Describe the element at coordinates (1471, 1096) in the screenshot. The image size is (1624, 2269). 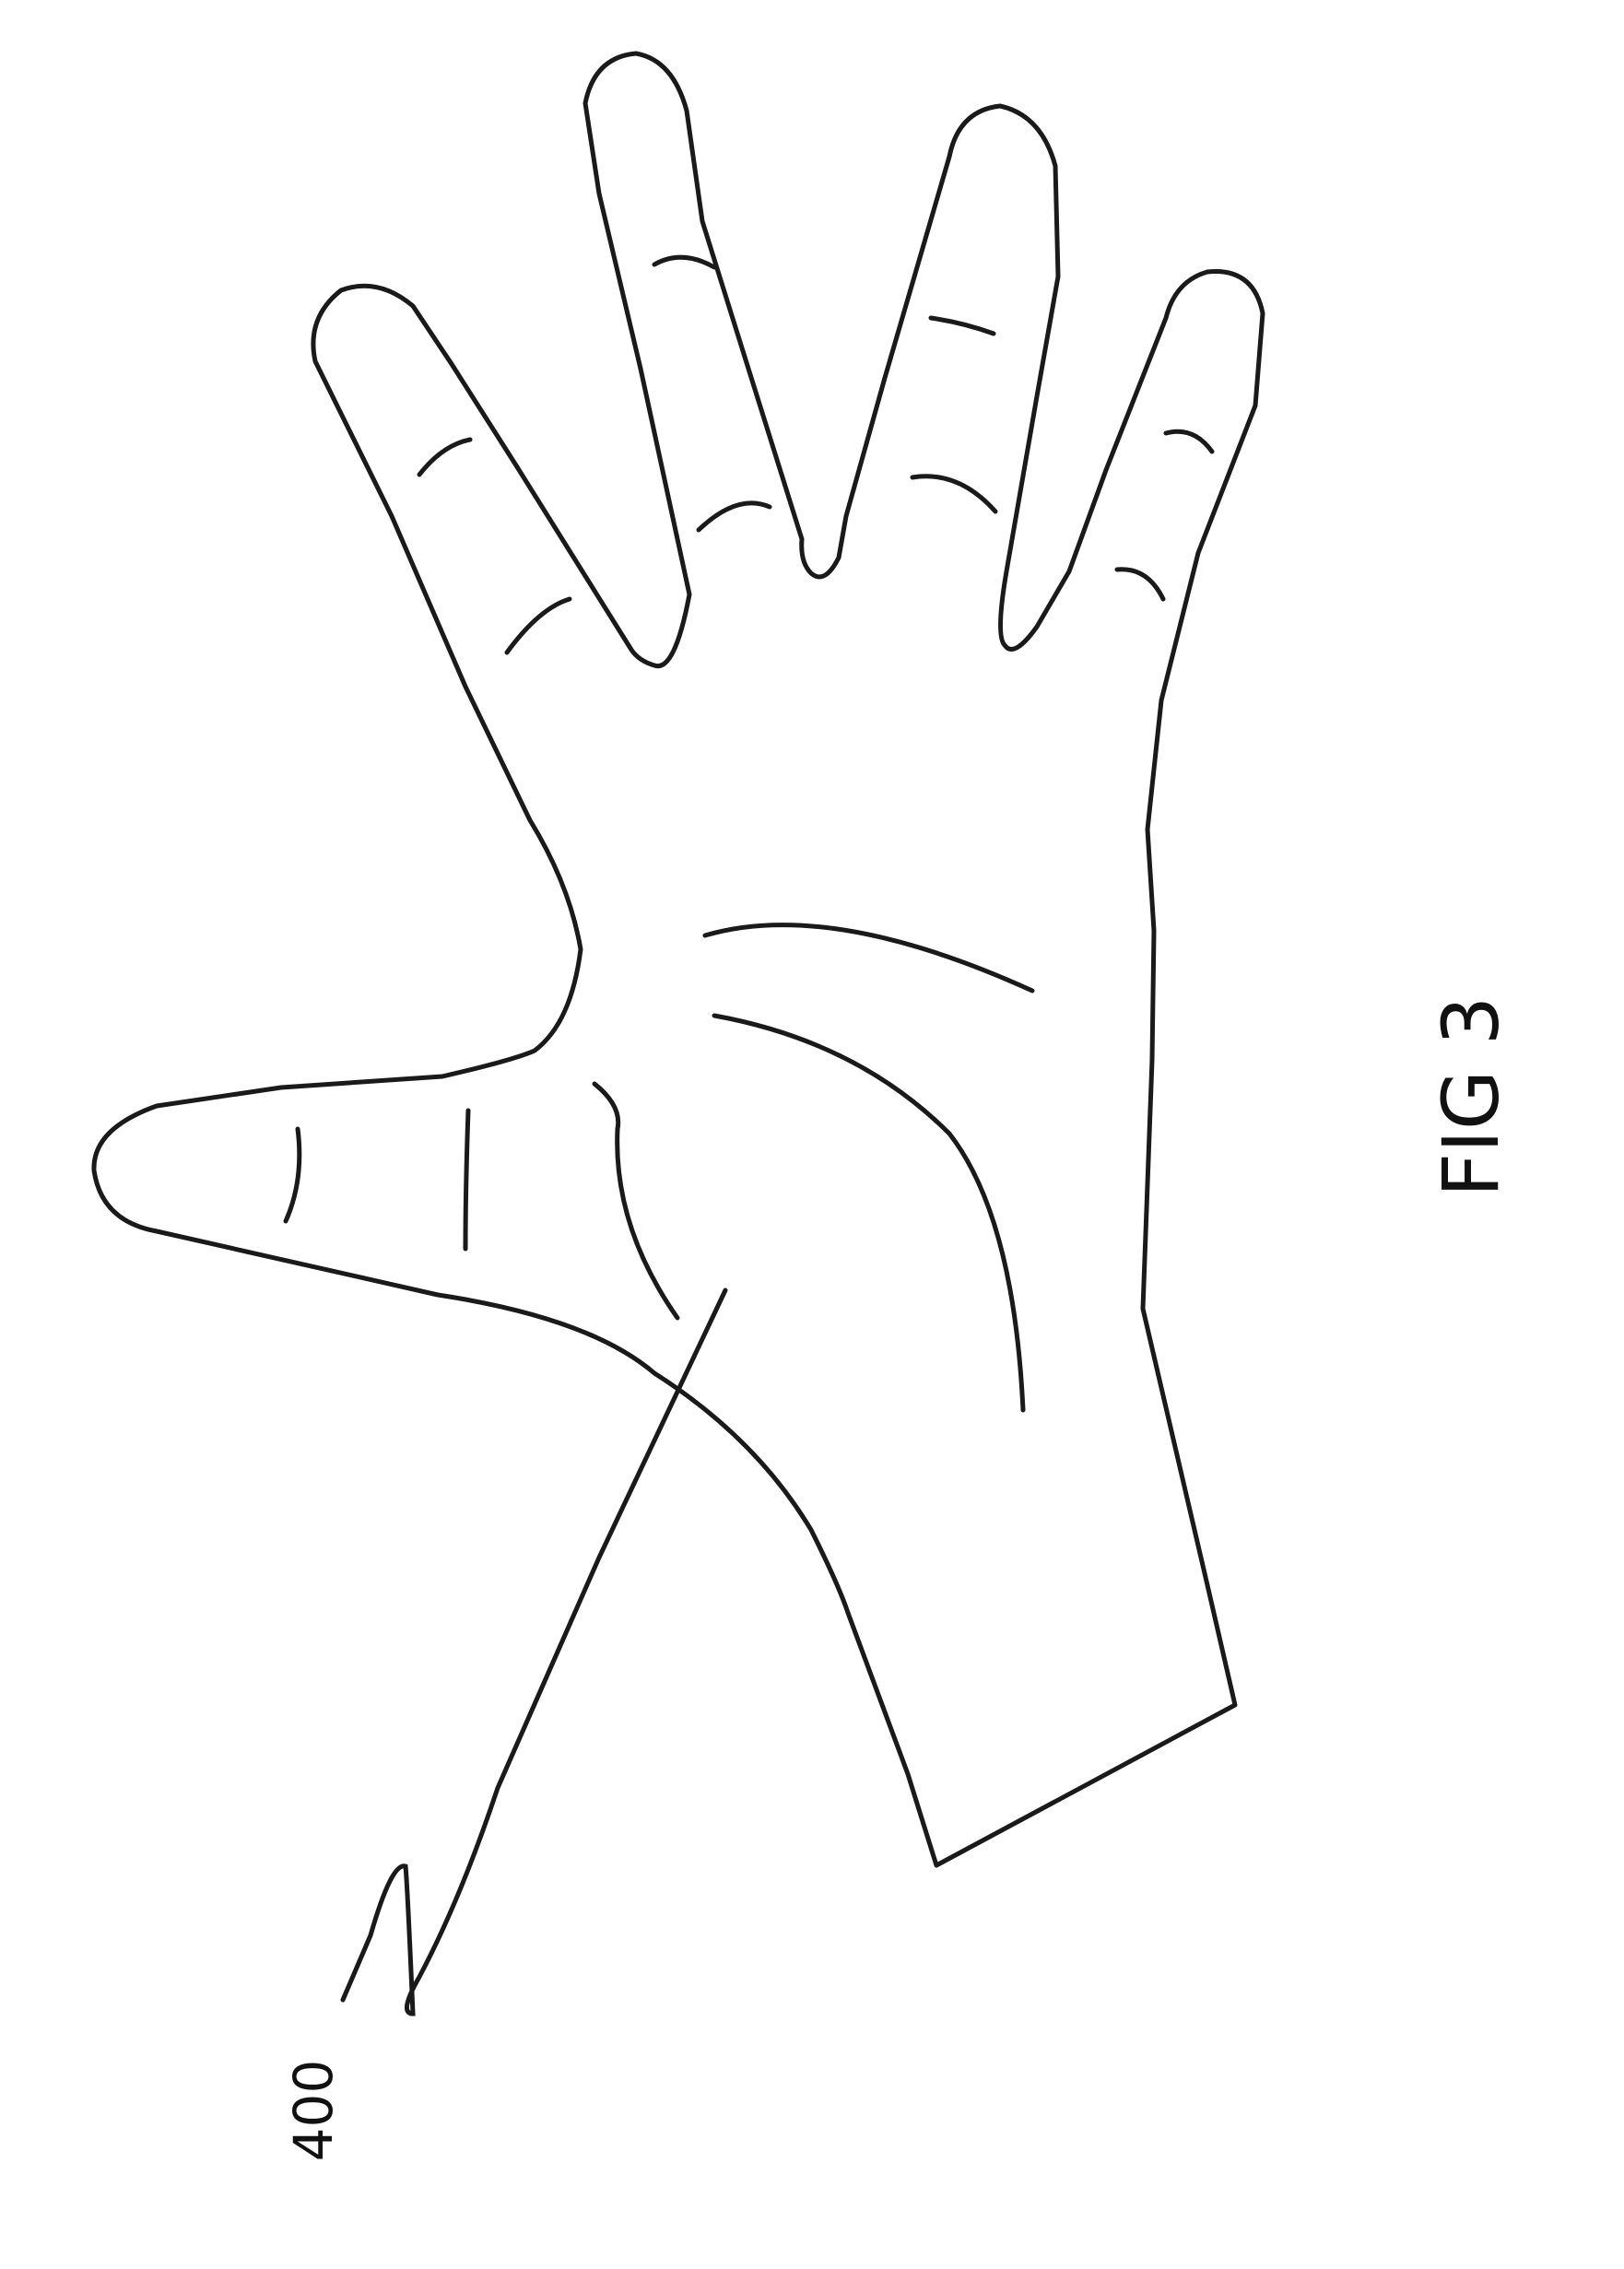
I see `figure-caption: FIG 3` at that location.